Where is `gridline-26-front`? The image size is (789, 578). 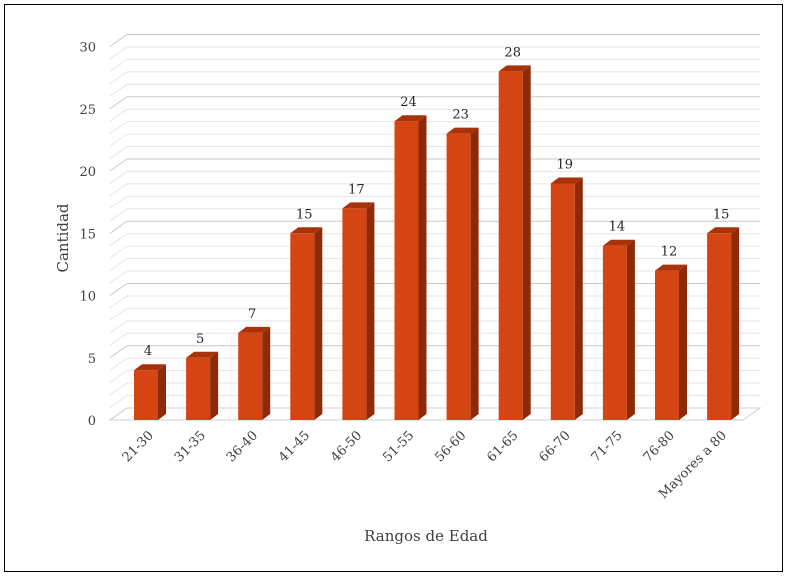 gridline-26-front is located at coordinates (118, 90).